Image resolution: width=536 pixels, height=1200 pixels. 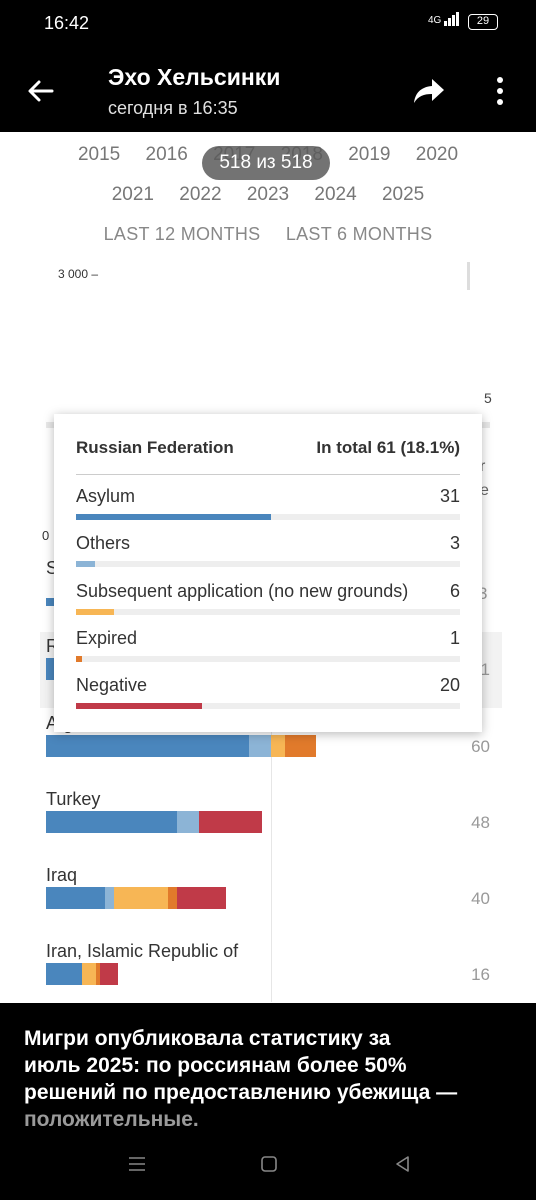 I want to click on tooltip-item: Subsequent application (no new grounds) 6, so click(x=268, y=601).